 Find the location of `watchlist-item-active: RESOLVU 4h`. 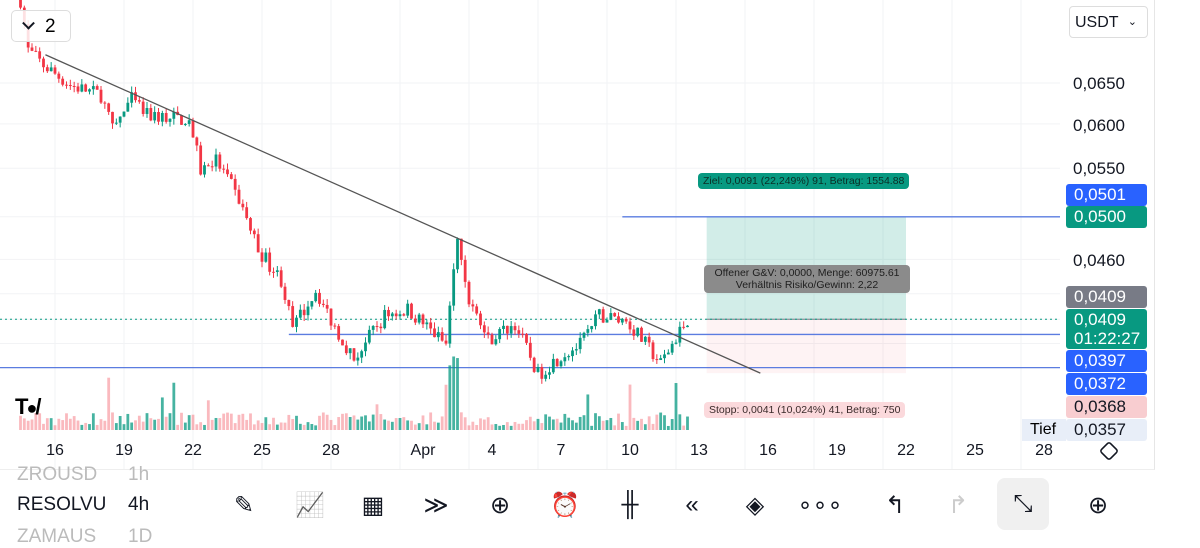

watchlist-item-active: RESOLVU 4h is located at coordinates (83, 505).